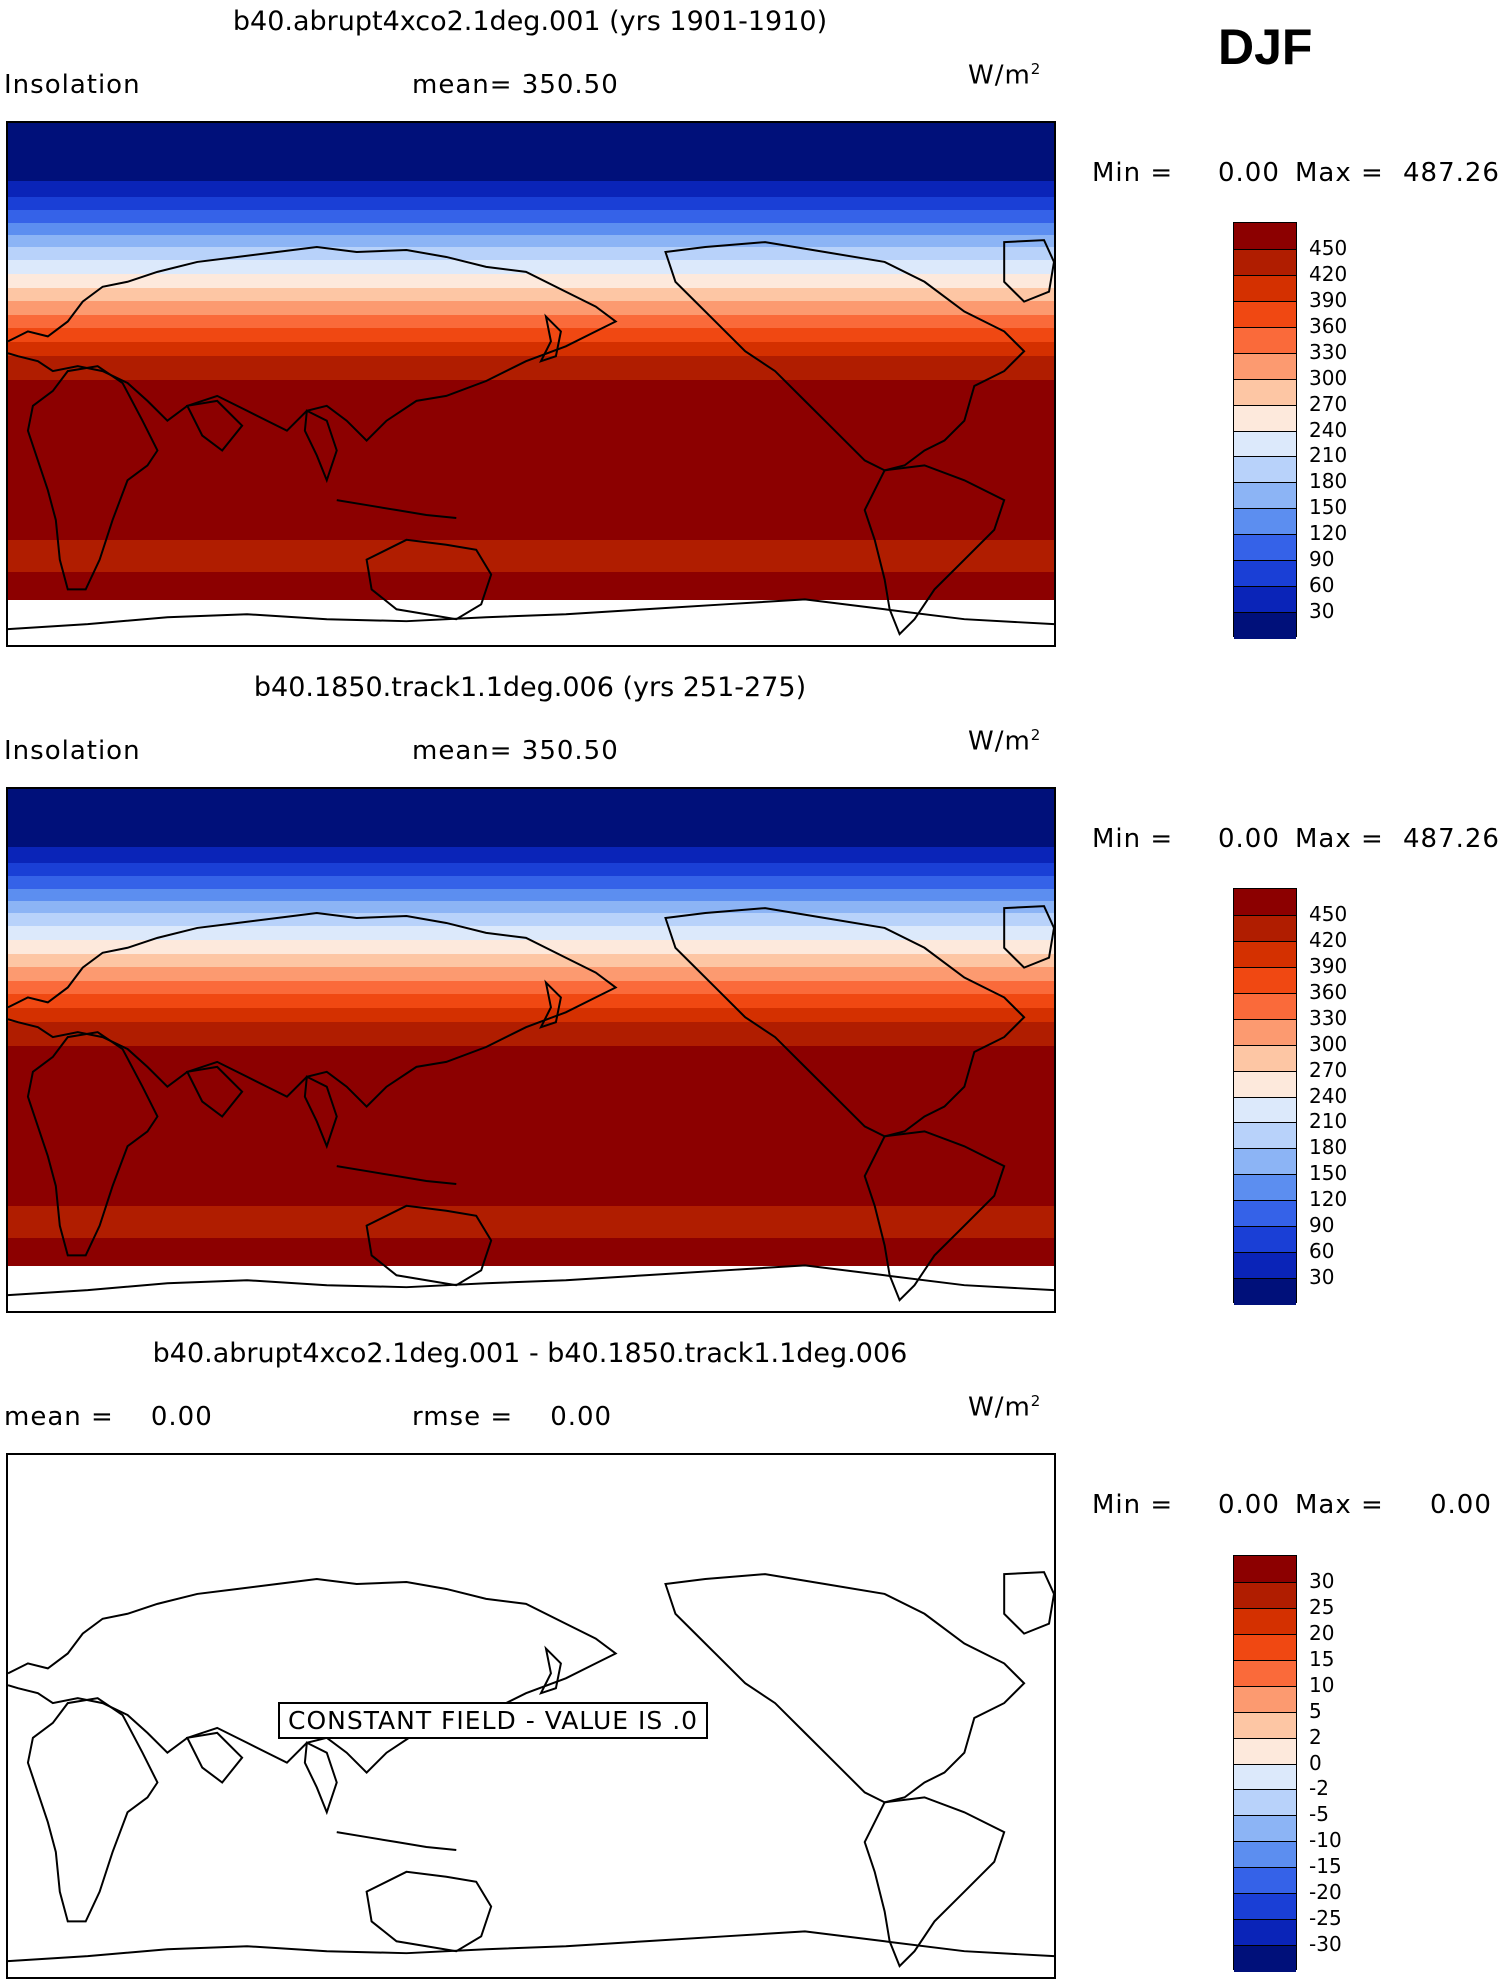  What do you see at coordinates (1328, 965) in the screenshot?
I see `colorbar-tick-label: 390` at bounding box center [1328, 965].